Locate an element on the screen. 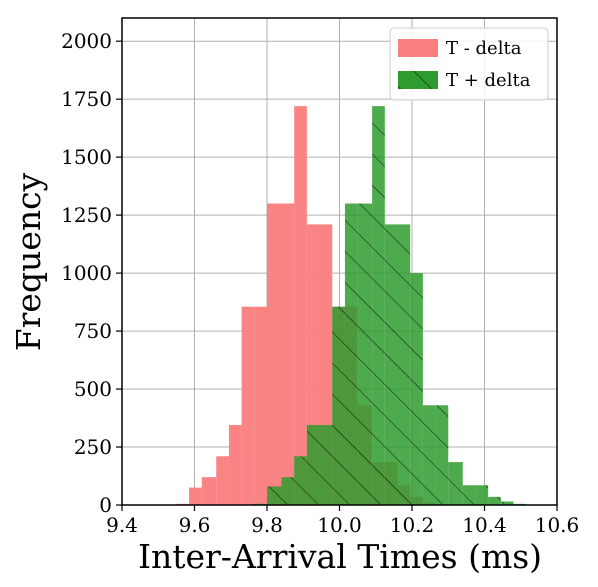 The width and height of the screenshot is (598, 587). y-axis-ticks: 0 250 500 750 1000 1250 1500 1750 2000 is located at coordinates (91, 273).